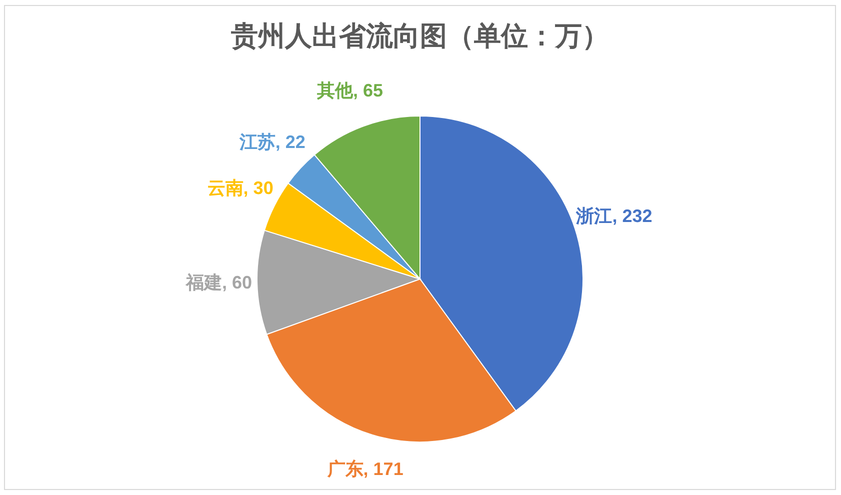  I want to click on slice-label: 其他, so click(335, 90).